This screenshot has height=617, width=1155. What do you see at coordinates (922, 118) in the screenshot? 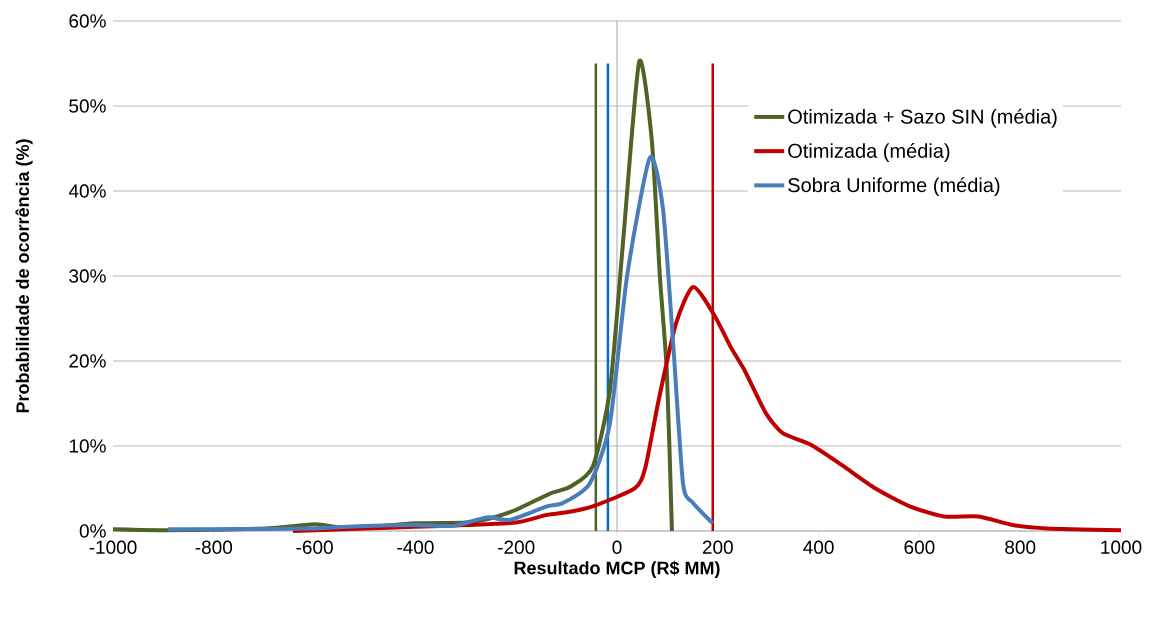
I see `legend-label: Otimizada + Sazo SIN (média)` at bounding box center [922, 118].